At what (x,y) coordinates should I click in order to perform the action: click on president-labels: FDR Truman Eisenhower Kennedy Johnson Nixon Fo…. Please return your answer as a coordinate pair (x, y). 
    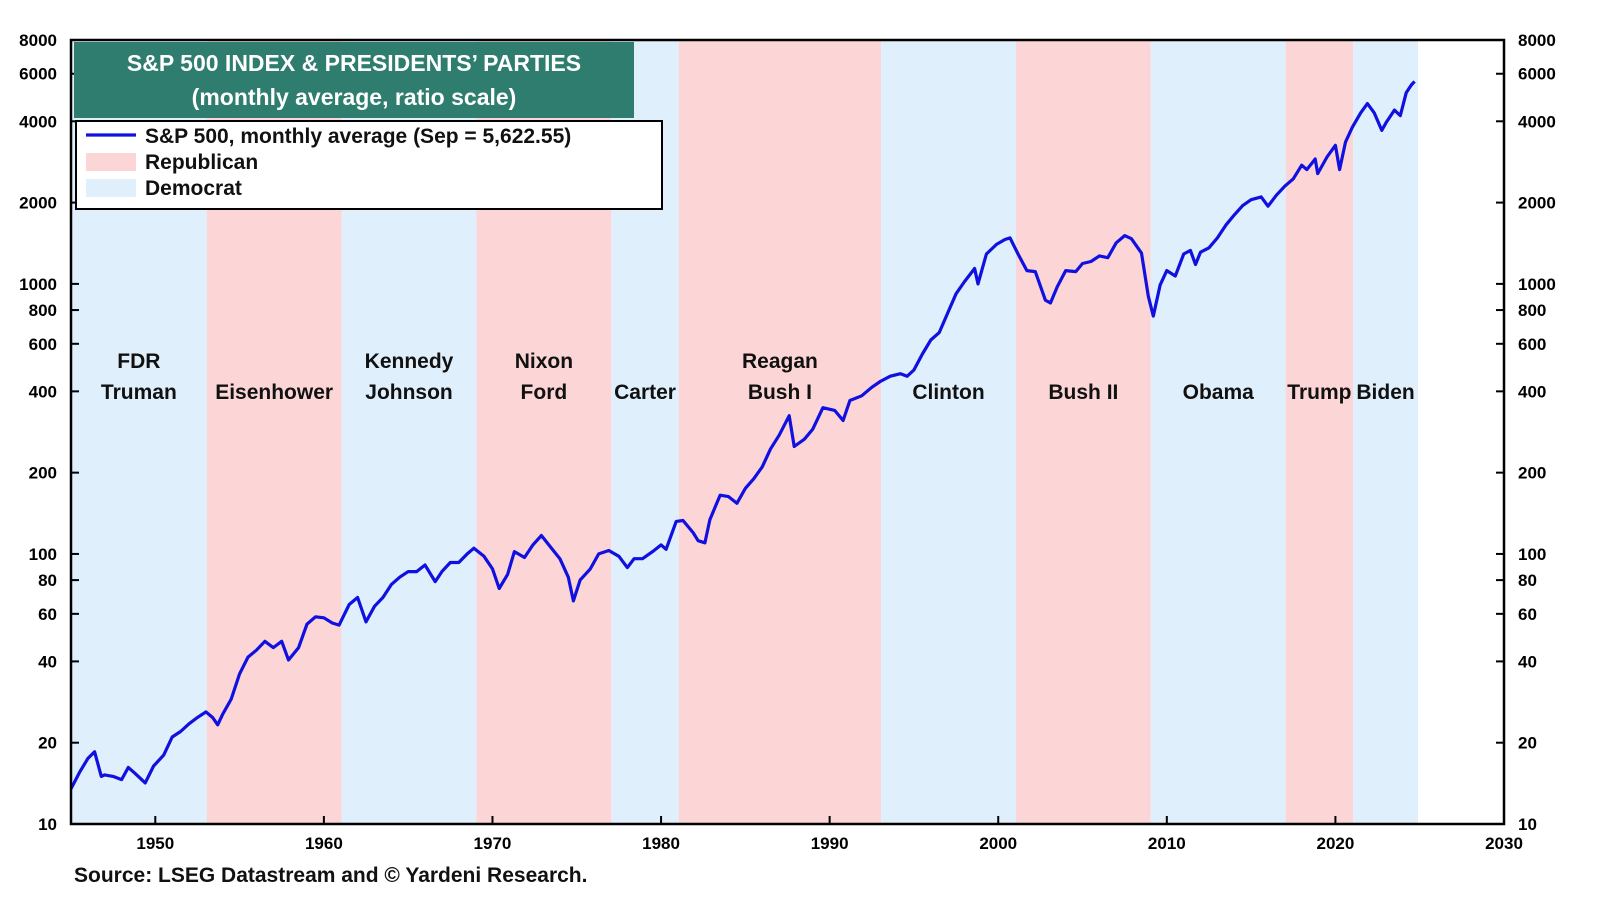
    Looking at the image, I should click on (758, 377).